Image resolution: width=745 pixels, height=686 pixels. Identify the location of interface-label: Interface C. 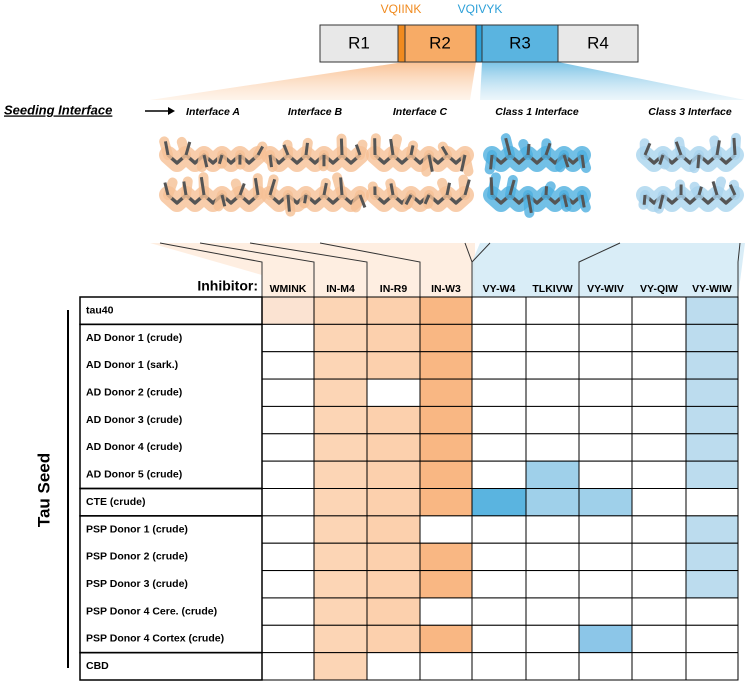
(420, 112).